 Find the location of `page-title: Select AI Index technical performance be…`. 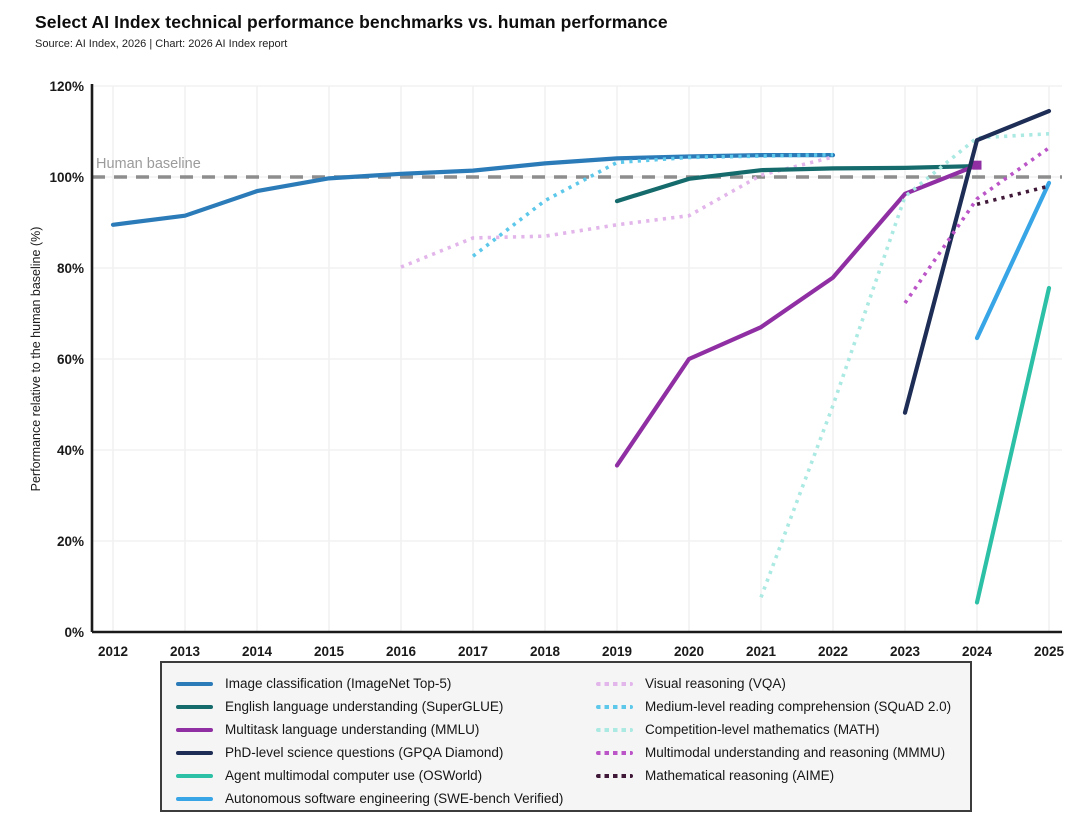

page-title: Select AI Index technical performance be… is located at coordinates (351, 22).